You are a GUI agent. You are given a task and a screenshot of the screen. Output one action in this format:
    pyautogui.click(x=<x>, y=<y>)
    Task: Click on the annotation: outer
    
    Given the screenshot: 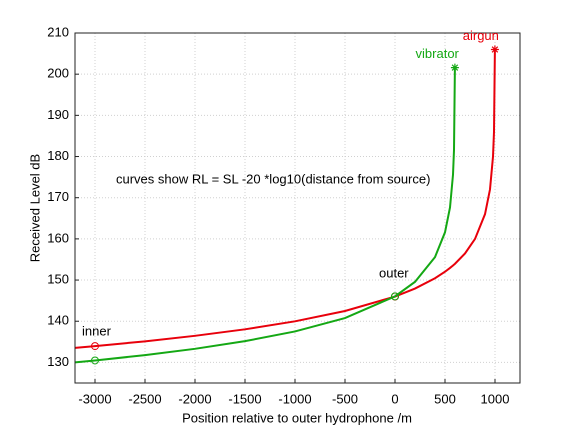 What is the action you would take?
    pyautogui.click(x=394, y=272)
    